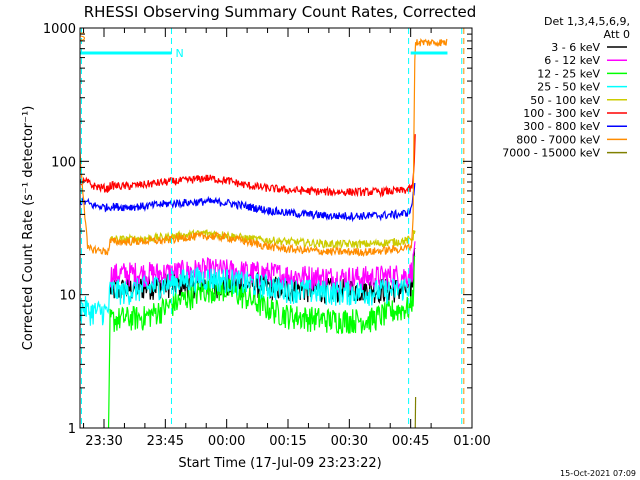 The image size is (640, 480). I want to click on x-axis-label: Start Time (17-Jul-09 23:23:22), so click(279, 463).